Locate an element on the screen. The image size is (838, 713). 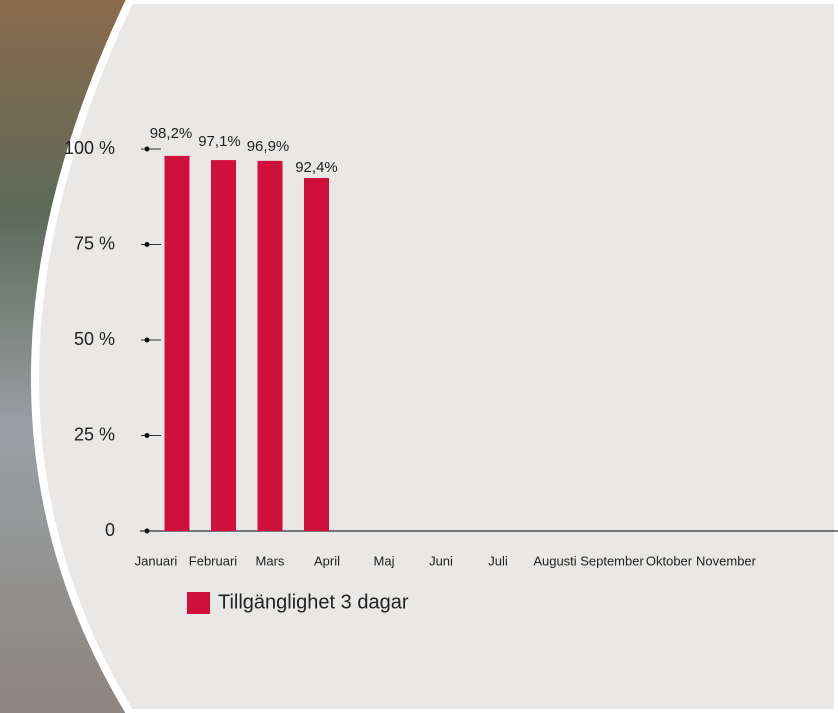
x-tick-label: September is located at coordinates (612, 560).